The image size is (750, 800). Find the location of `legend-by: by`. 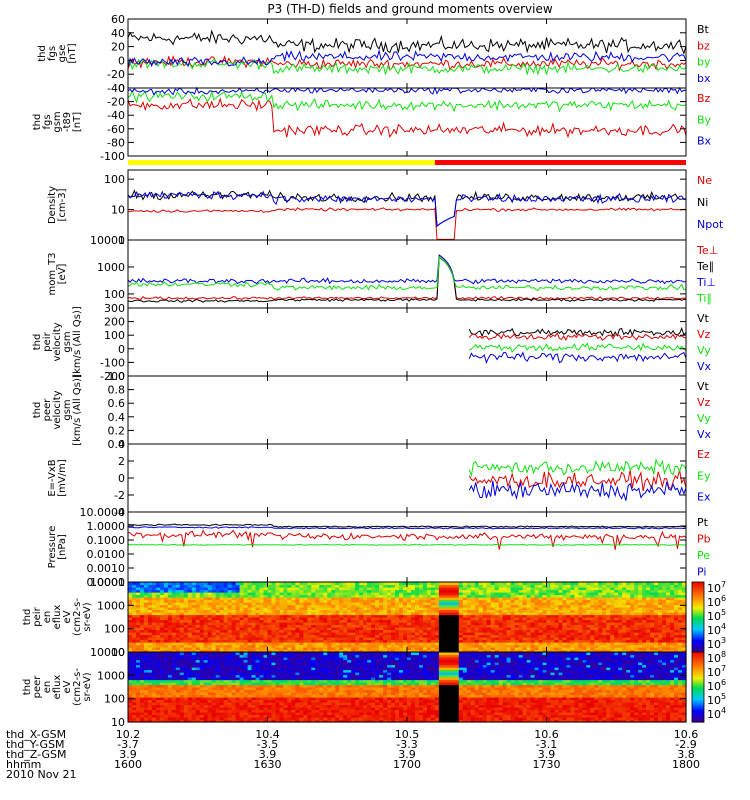

legend-by: by is located at coordinates (704, 62).